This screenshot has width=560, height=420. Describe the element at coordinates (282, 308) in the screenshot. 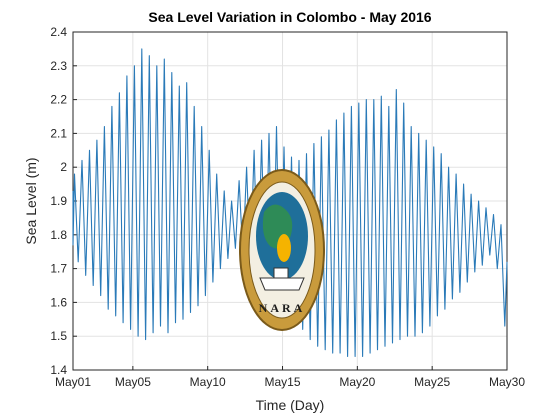

I see `logo-text: NARA` at that location.